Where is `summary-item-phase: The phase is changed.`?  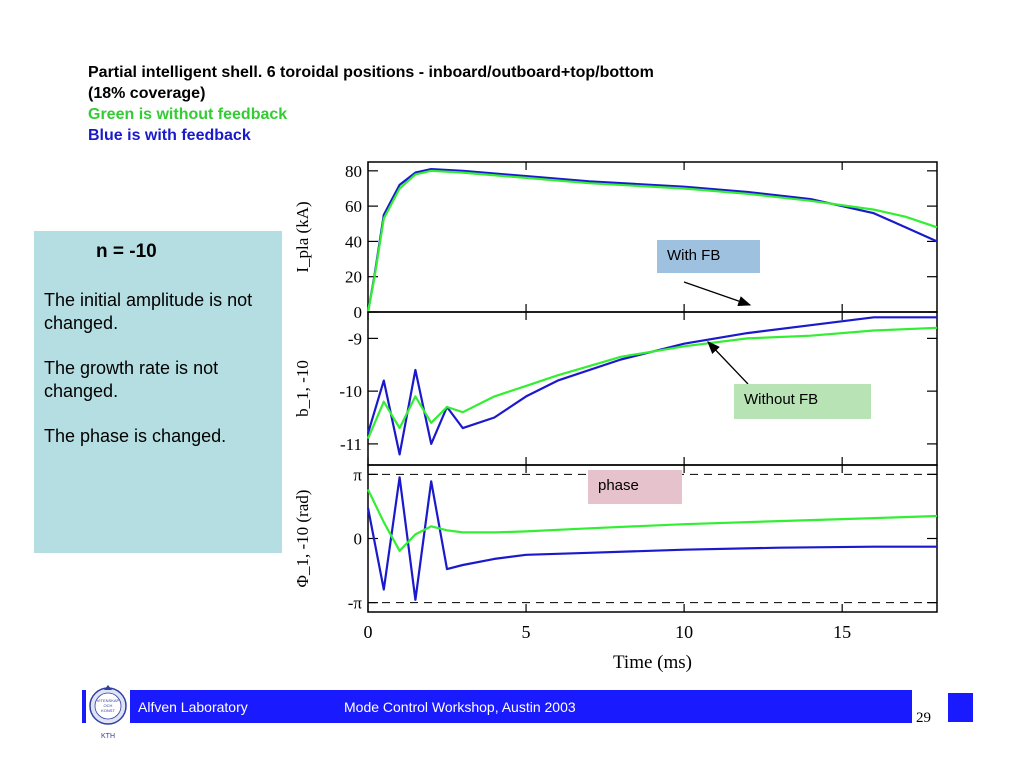
summary-item-phase: The phase is changed. is located at coordinates (135, 436).